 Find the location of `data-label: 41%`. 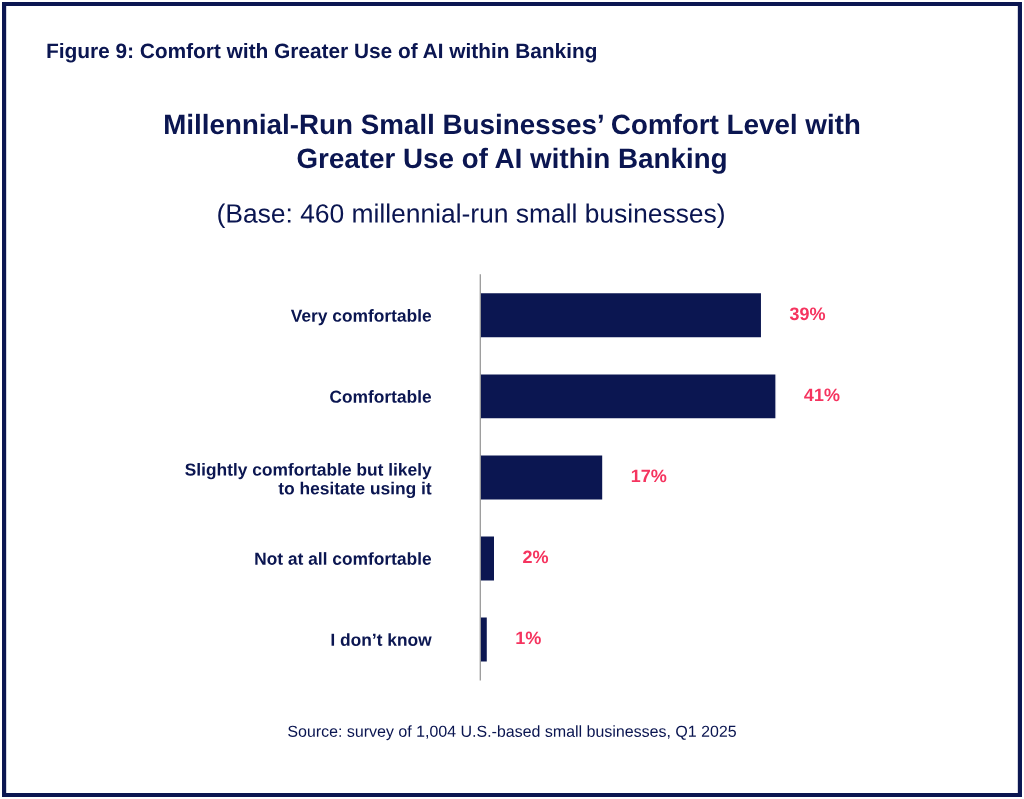

data-label: 41% is located at coordinates (822, 395).